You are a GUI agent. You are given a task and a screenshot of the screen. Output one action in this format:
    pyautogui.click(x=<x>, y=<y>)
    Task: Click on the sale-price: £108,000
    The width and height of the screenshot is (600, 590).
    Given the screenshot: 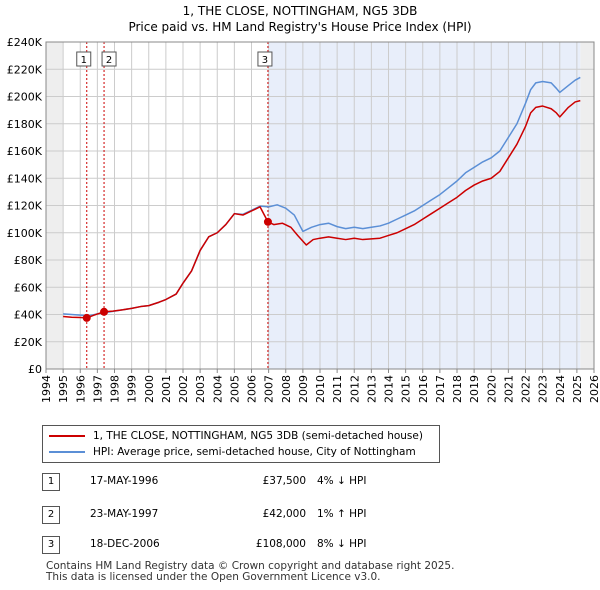 What is the action you would take?
    pyautogui.click(x=280, y=544)
    